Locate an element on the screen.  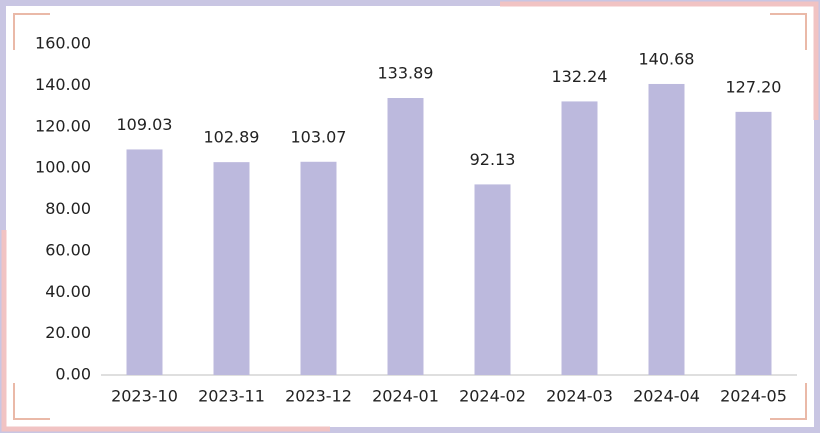
value-label: 133.89 is located at coordinates (406, 73).